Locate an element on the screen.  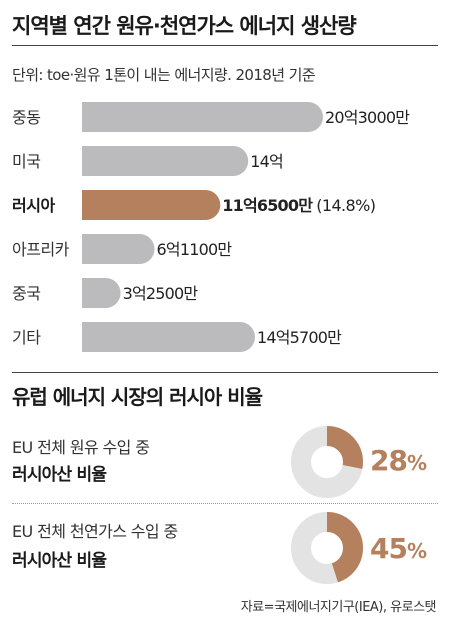
chart-title: 지역별 연간 원유·천연가스 에너지 생산량 is located at coordinates (184, 26).